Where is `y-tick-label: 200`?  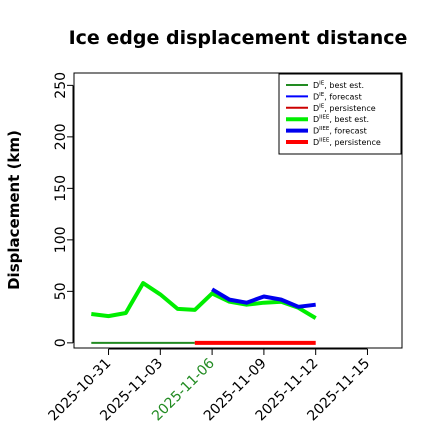 y-tick-label: 200 is located at coordinates (61, 136).